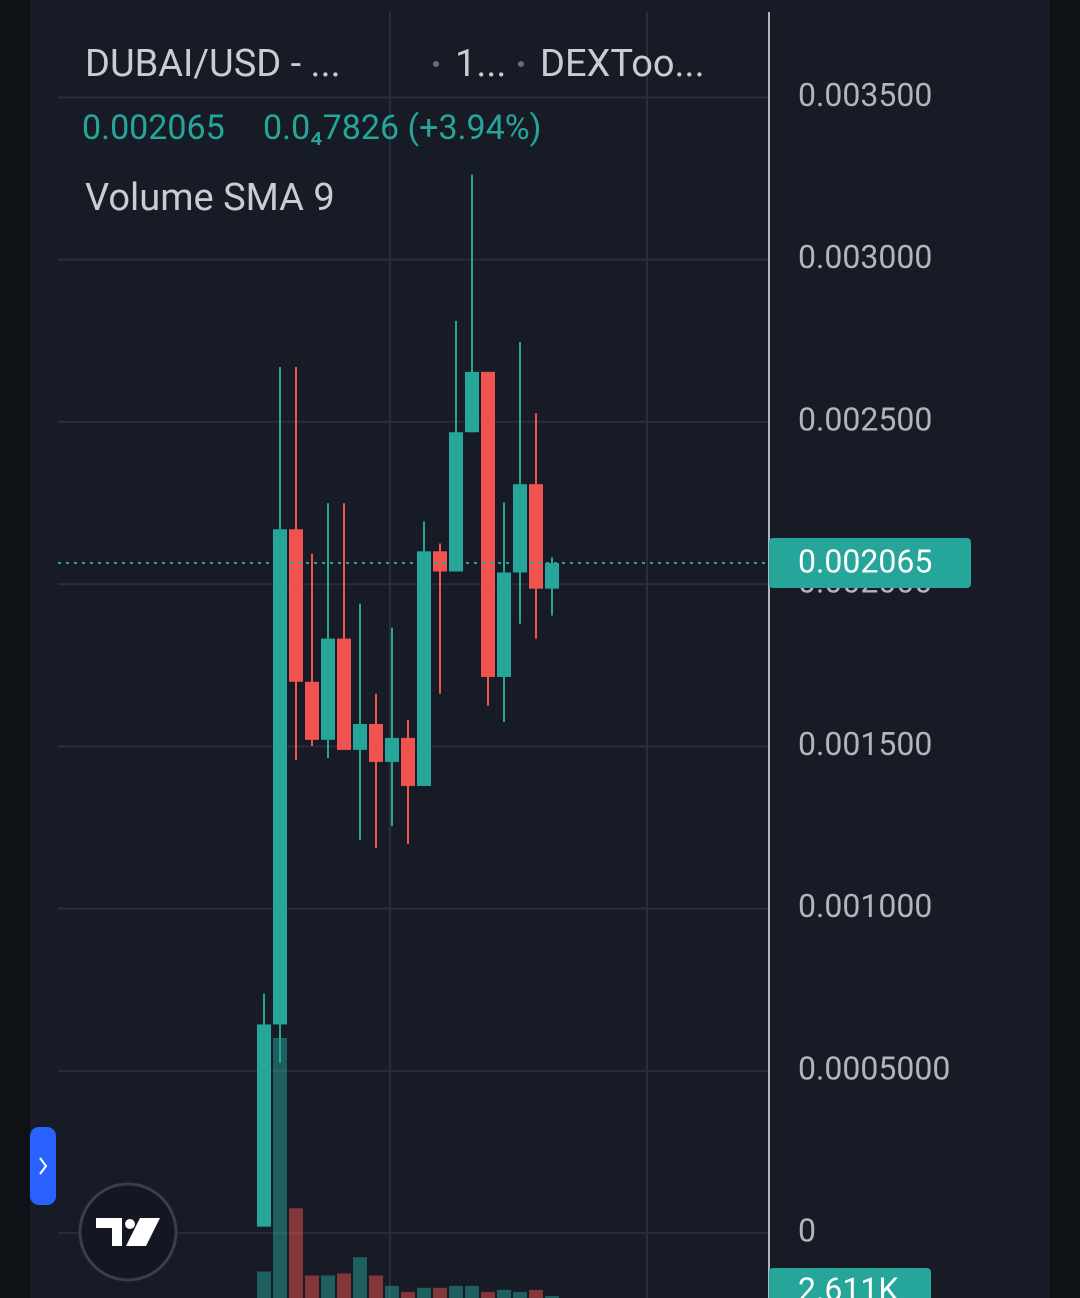 The width and height of the screenshot is (1080, 1298). I want to click on side-panel-toggle, so click(43, 1166).